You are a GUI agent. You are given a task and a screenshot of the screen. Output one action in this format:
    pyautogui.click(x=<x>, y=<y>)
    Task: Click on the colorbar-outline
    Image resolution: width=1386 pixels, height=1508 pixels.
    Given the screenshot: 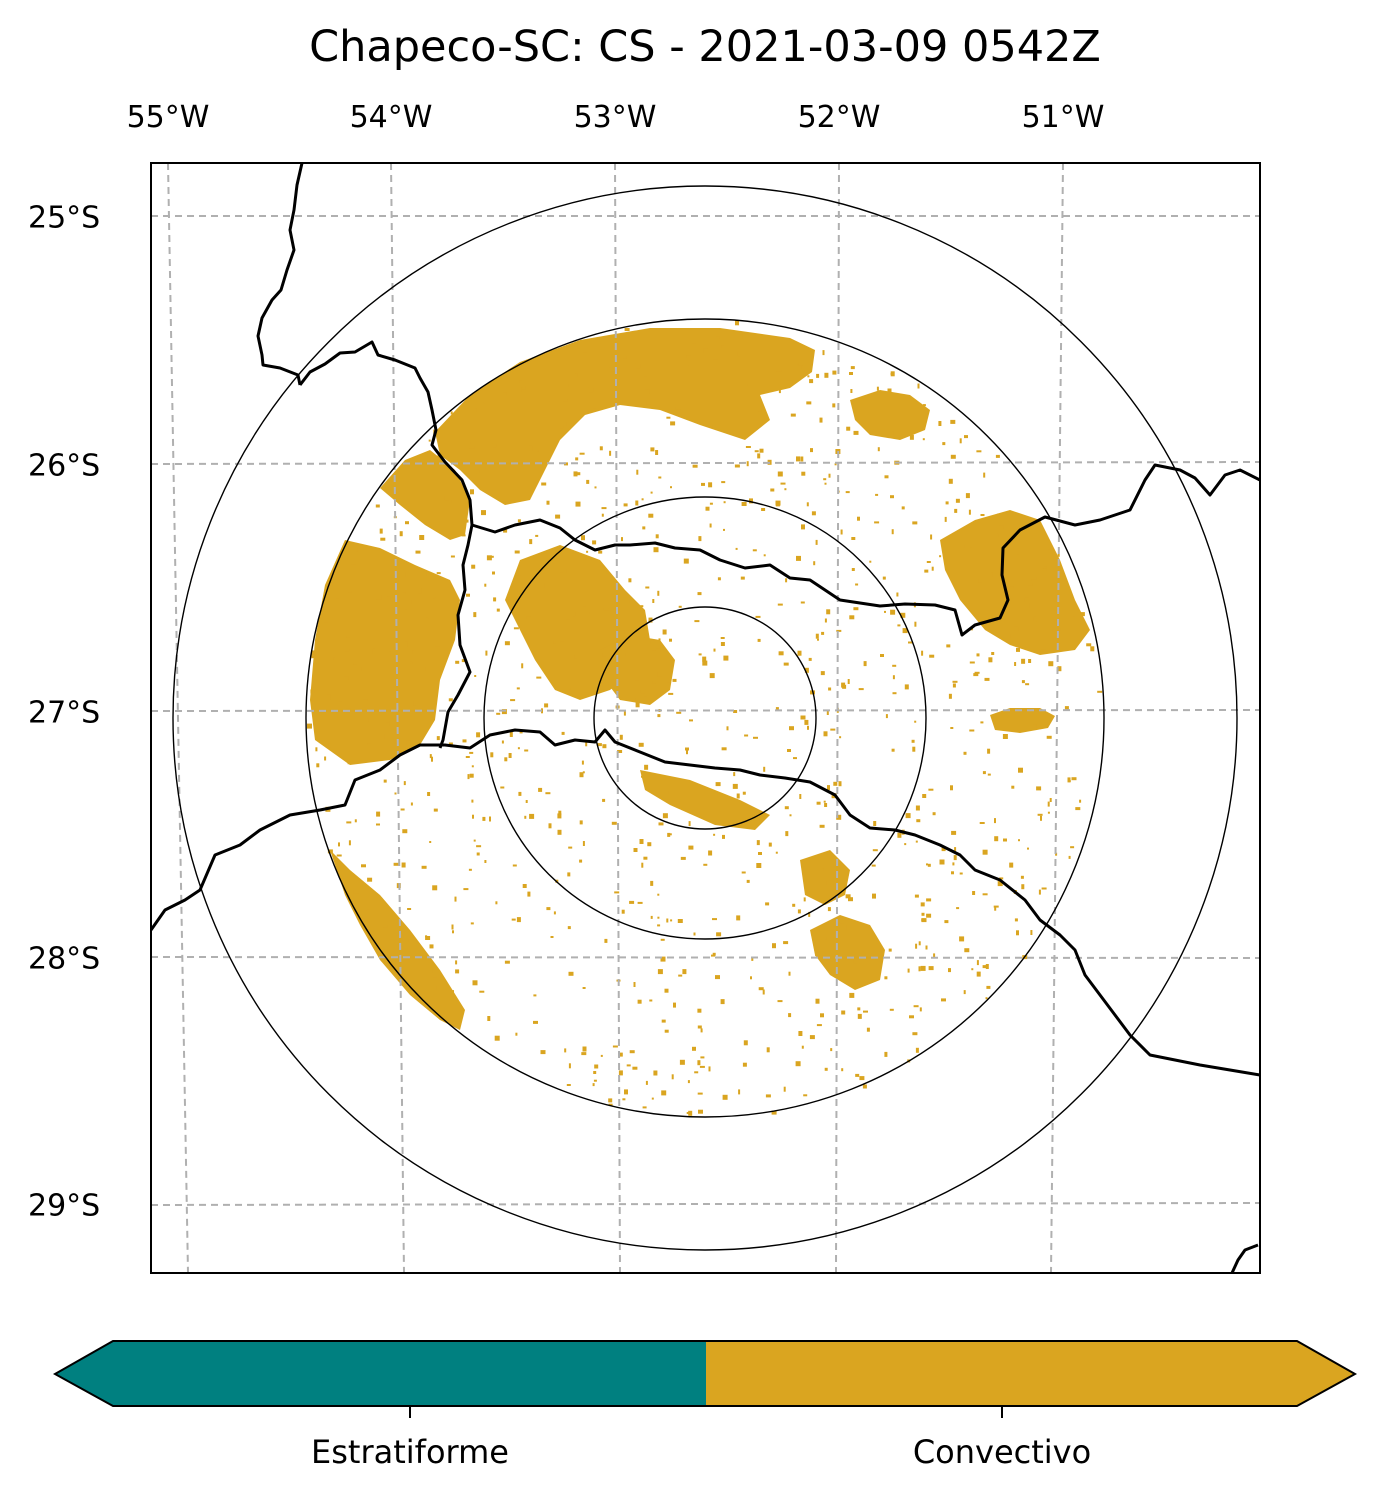 What is the action you would take?
    pyautogui.click(x=705, y=1373)
    